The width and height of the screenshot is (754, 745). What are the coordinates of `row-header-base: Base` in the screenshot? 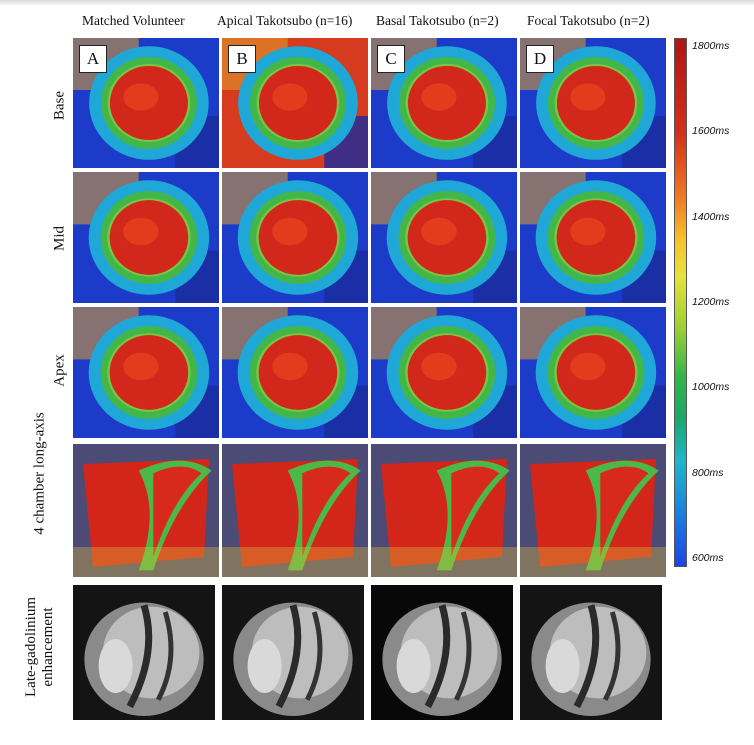 It's located at (59, 105).